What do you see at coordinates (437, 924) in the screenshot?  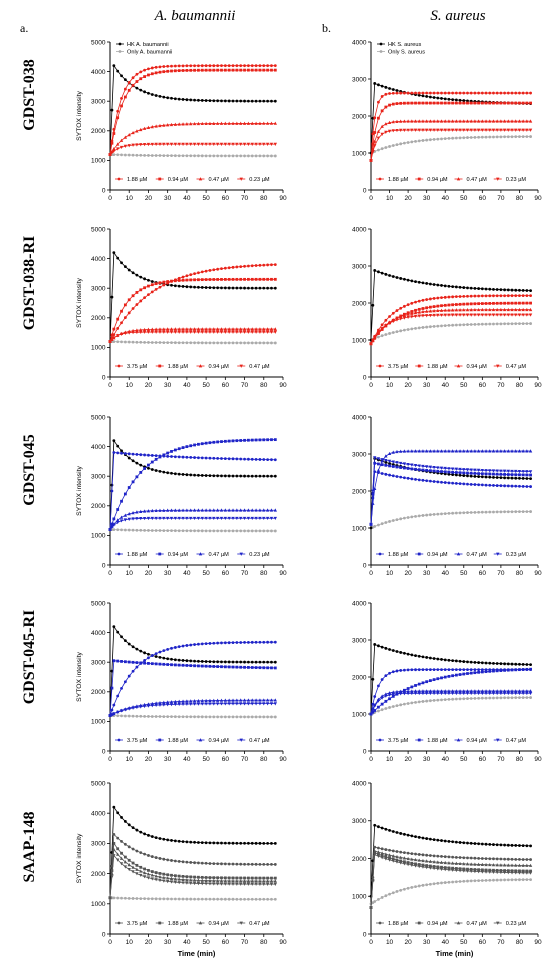 I see `legend-entry: 0.94 µM` at bounding box center [437, 924].